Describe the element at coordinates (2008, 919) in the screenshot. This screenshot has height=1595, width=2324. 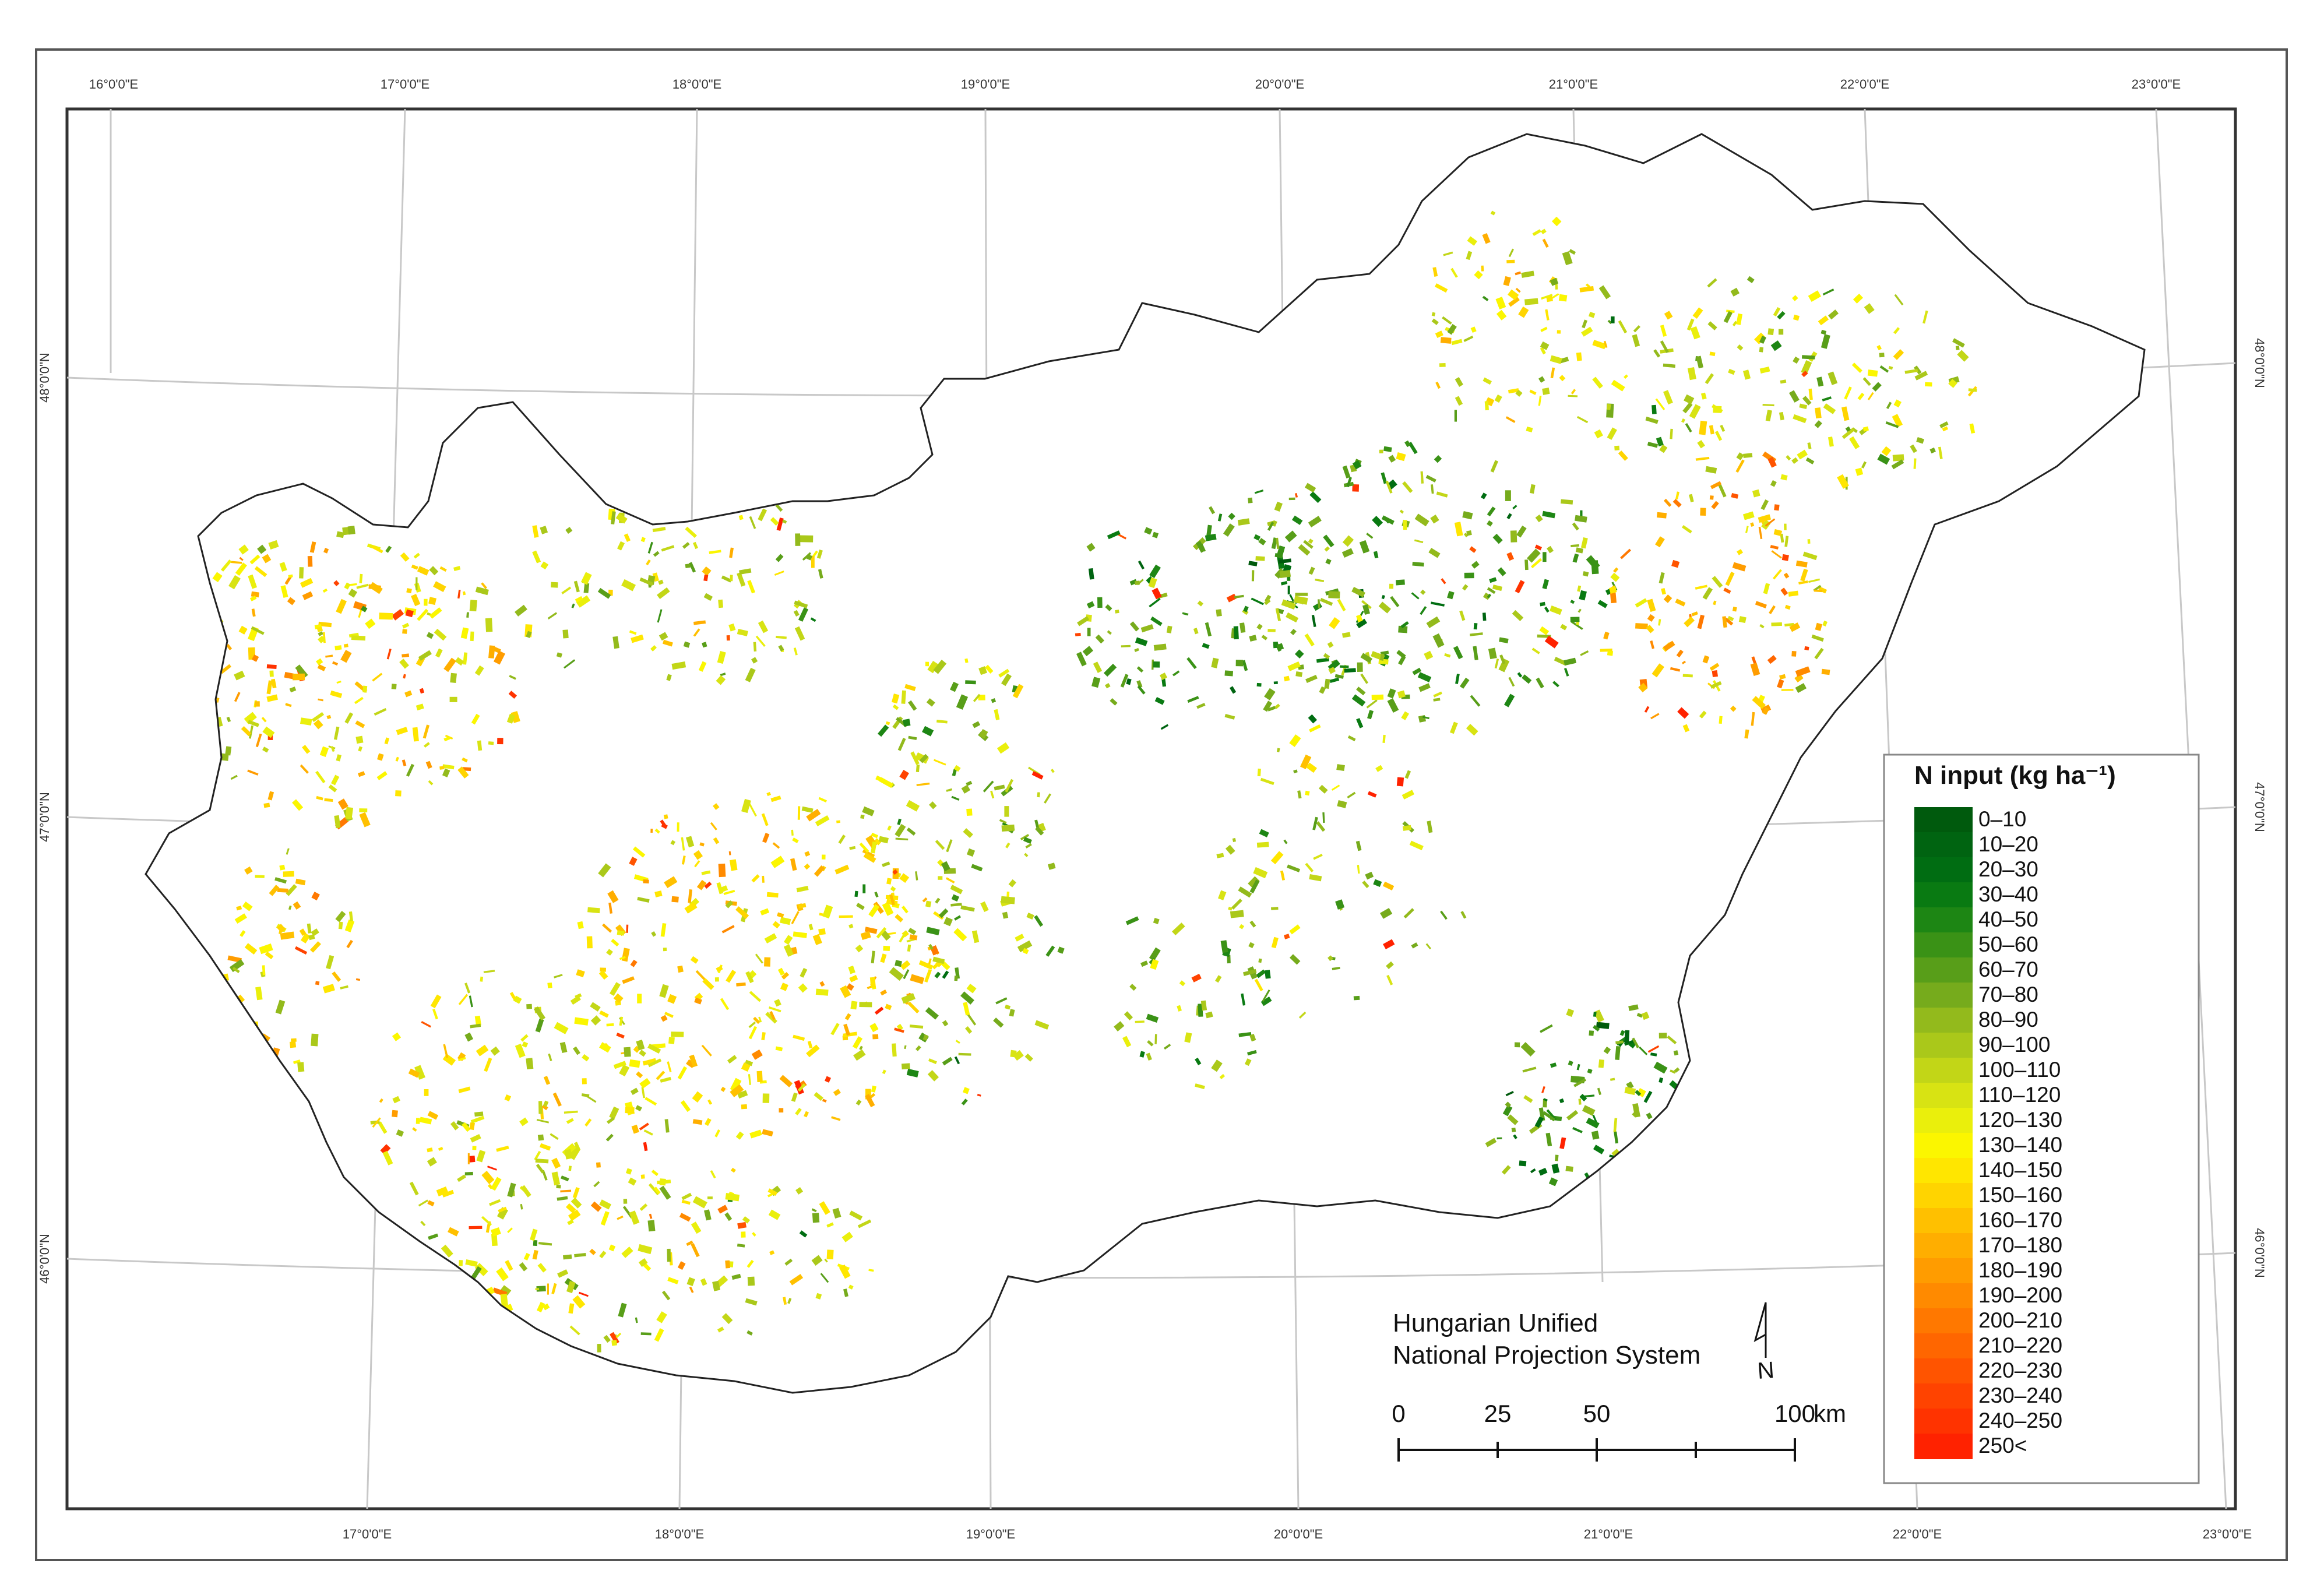
I see `legend-label: 40–50` at that location.